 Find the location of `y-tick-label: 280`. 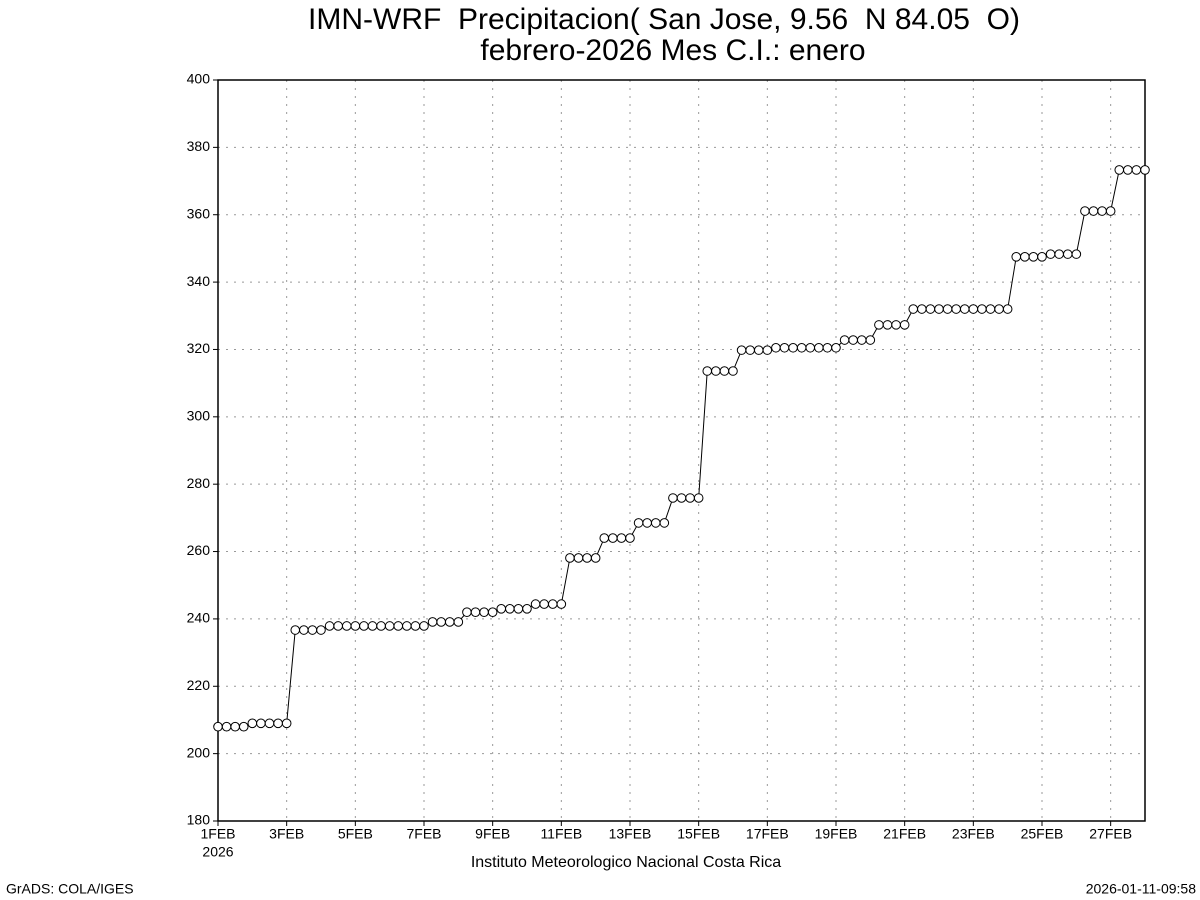

y-tick-label: 280 is located at coordinates (199, 483).